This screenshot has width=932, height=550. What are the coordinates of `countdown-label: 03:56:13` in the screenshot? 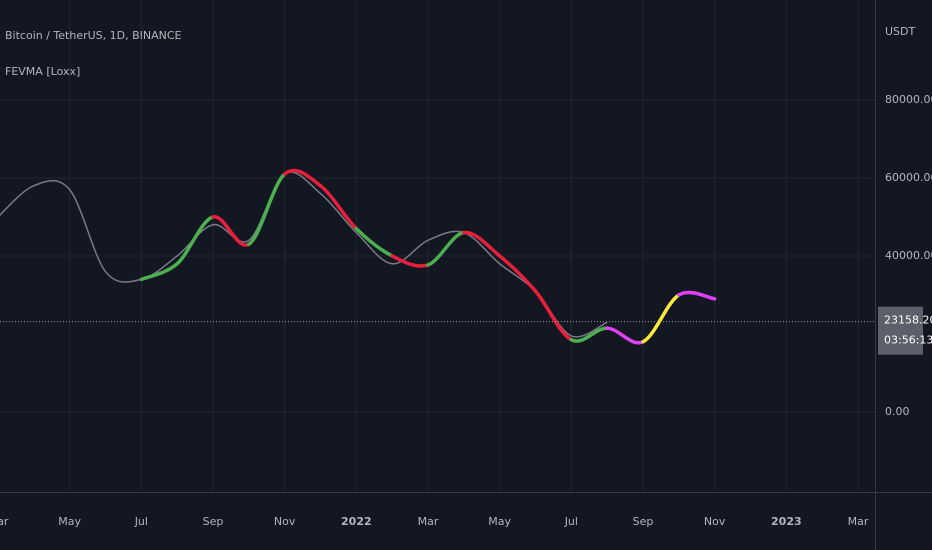 It's located at (908, 340).